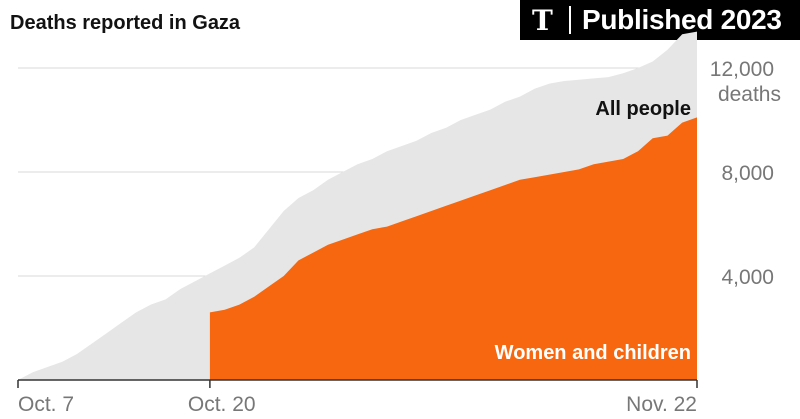 The image size is (800, 419). What do you see at coordinates (222, 404) in the screenshot?
I see `x-tick-label: Oct. 20` at bounding box center [222, 404].